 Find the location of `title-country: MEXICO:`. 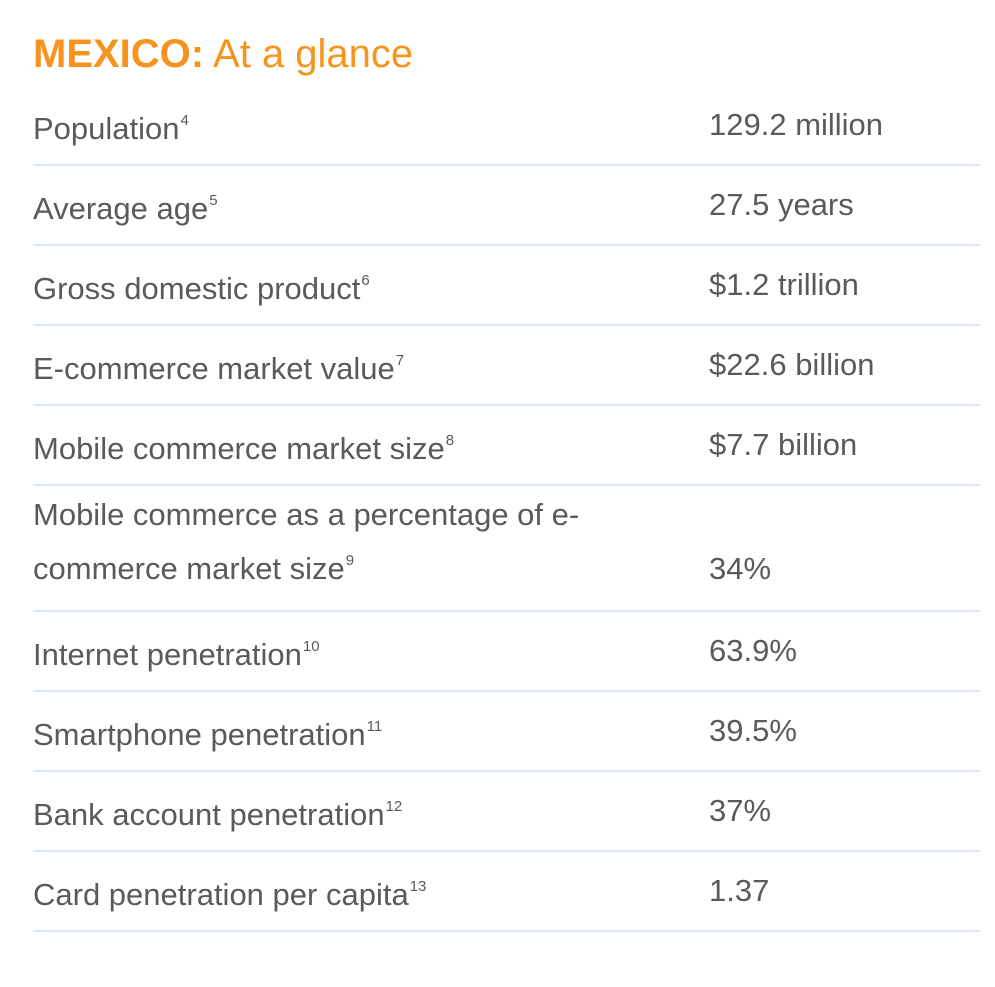

title-country: MEXICO: is located at coordinates (119, 54).